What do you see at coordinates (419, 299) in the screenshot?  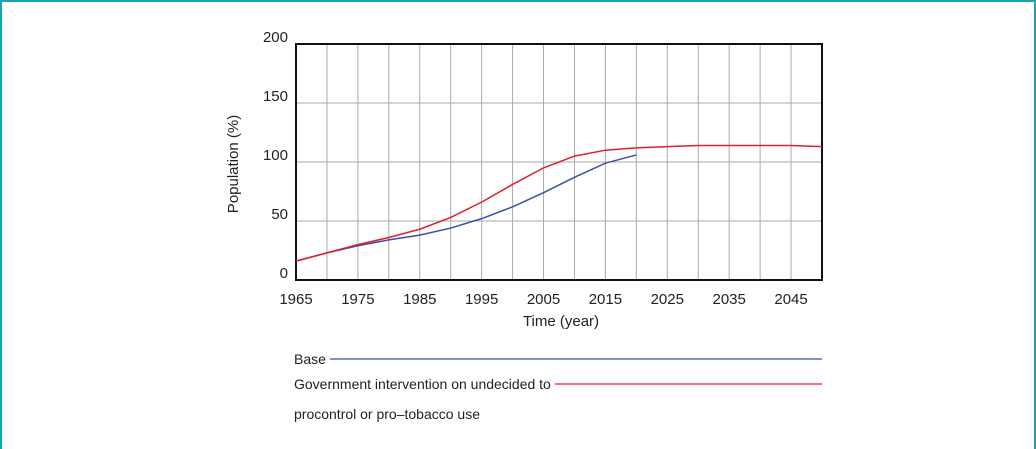 I see `x-tick-label: 1985` at bounding box center [419, 299].